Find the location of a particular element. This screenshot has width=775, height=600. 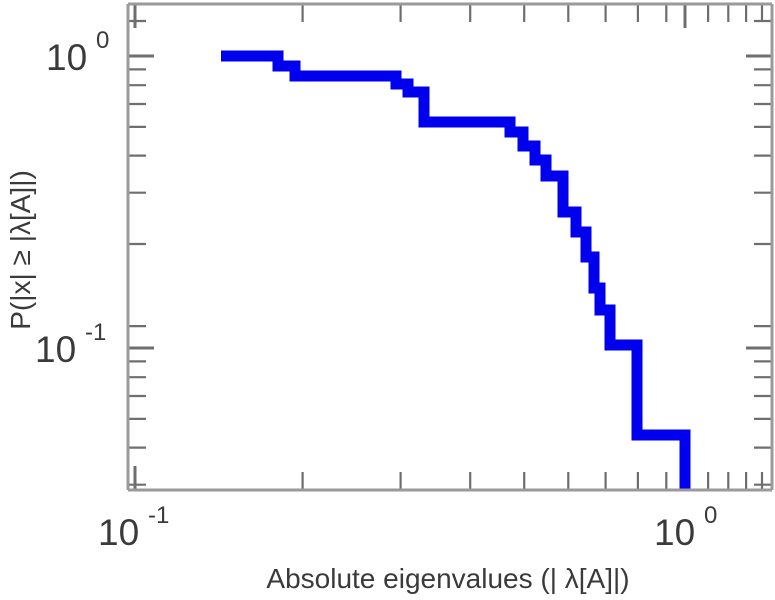

x-axis-ticks-top is located at coordinates (448, 16).